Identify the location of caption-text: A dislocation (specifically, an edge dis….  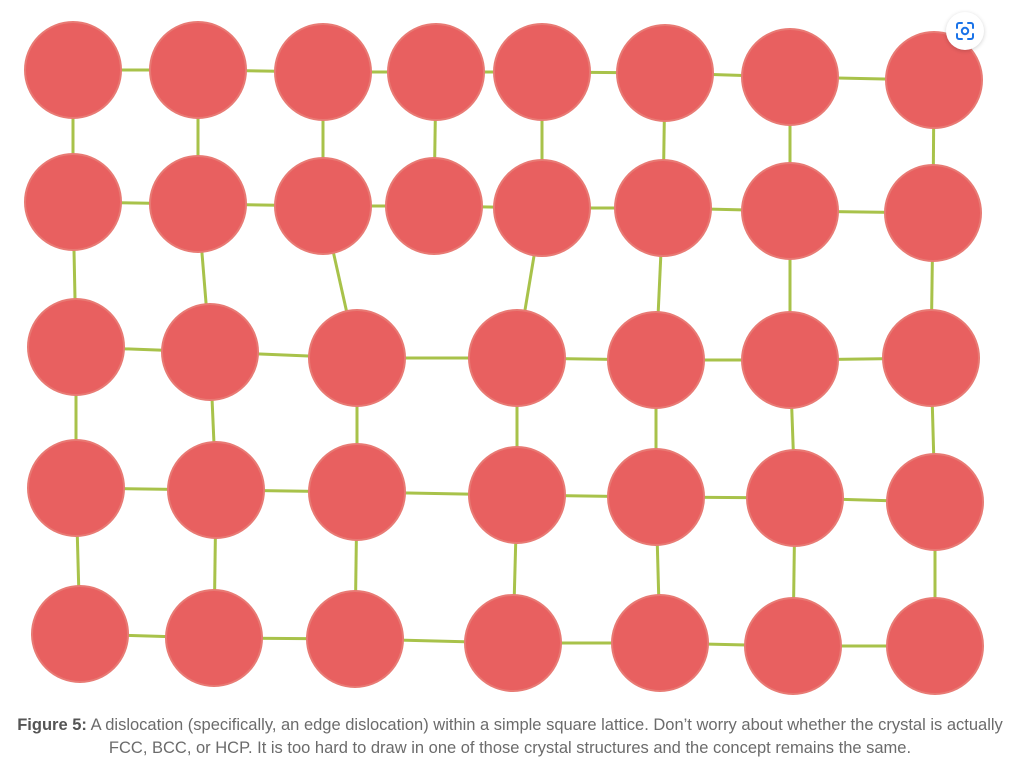
(544, 736).